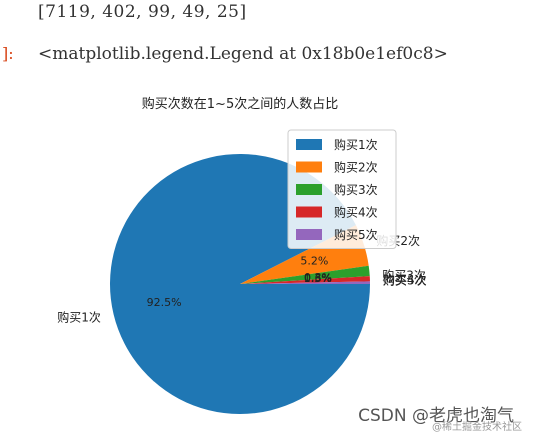 The height and width of the screenshot is (433, 540). What do you see at coordinates (404, 275) in the screenshot?
I see `slice-label-3: 购买3次` at bounding box center [404, 275].